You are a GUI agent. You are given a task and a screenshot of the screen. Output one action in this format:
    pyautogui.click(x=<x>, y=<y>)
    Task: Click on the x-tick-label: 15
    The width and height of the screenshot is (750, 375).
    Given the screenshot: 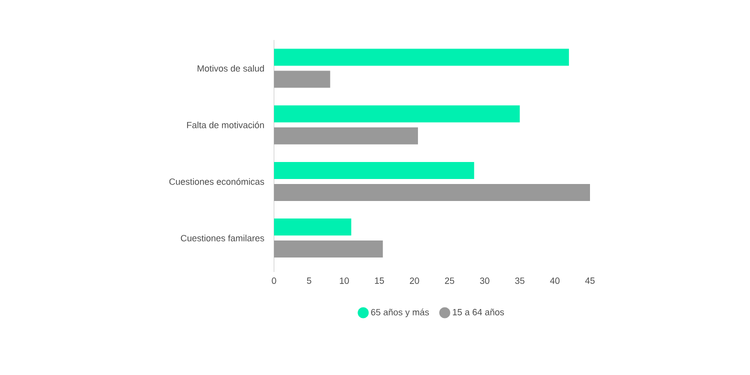 What is the action you would take?
    pyautogui.click(x=379, y=281)
    